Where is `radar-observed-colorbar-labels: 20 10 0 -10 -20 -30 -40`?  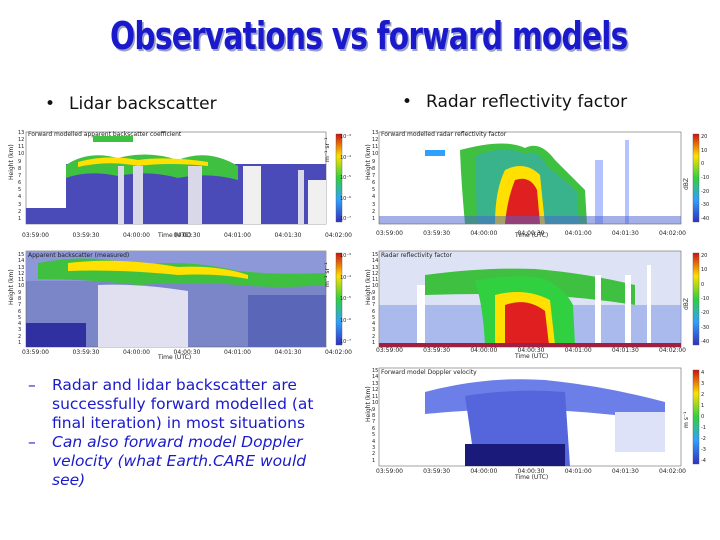
radar-observed-colorbar-labels: 20 10 0 -10 -20 -30 -40 is located at coordinates (705, 299).